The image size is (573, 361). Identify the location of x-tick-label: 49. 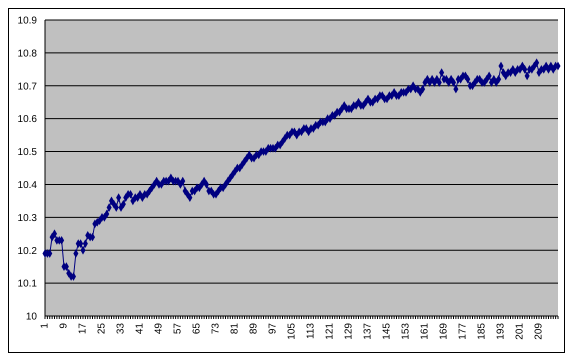
(159, 328).